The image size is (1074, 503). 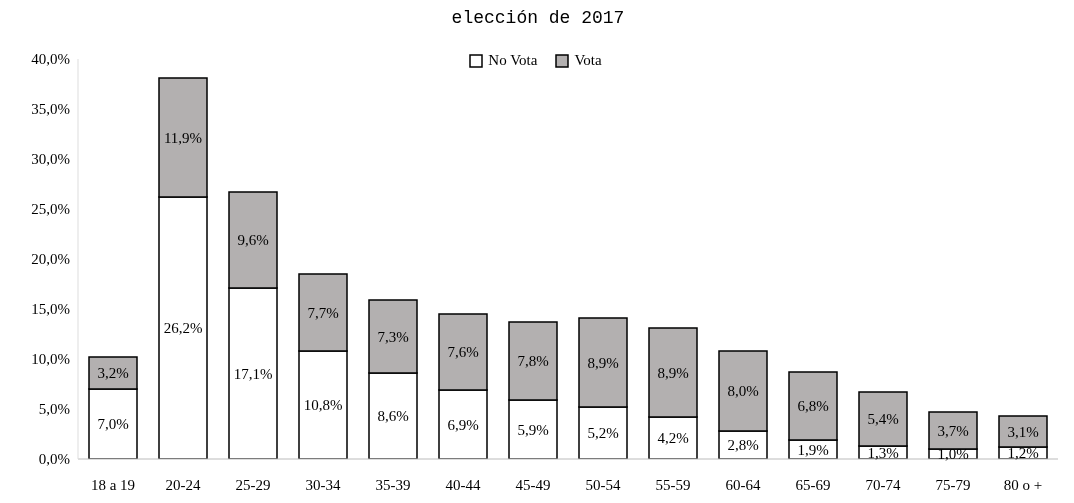 I want to click on x-tick-label: 30-34, so click(x=323, y=484).